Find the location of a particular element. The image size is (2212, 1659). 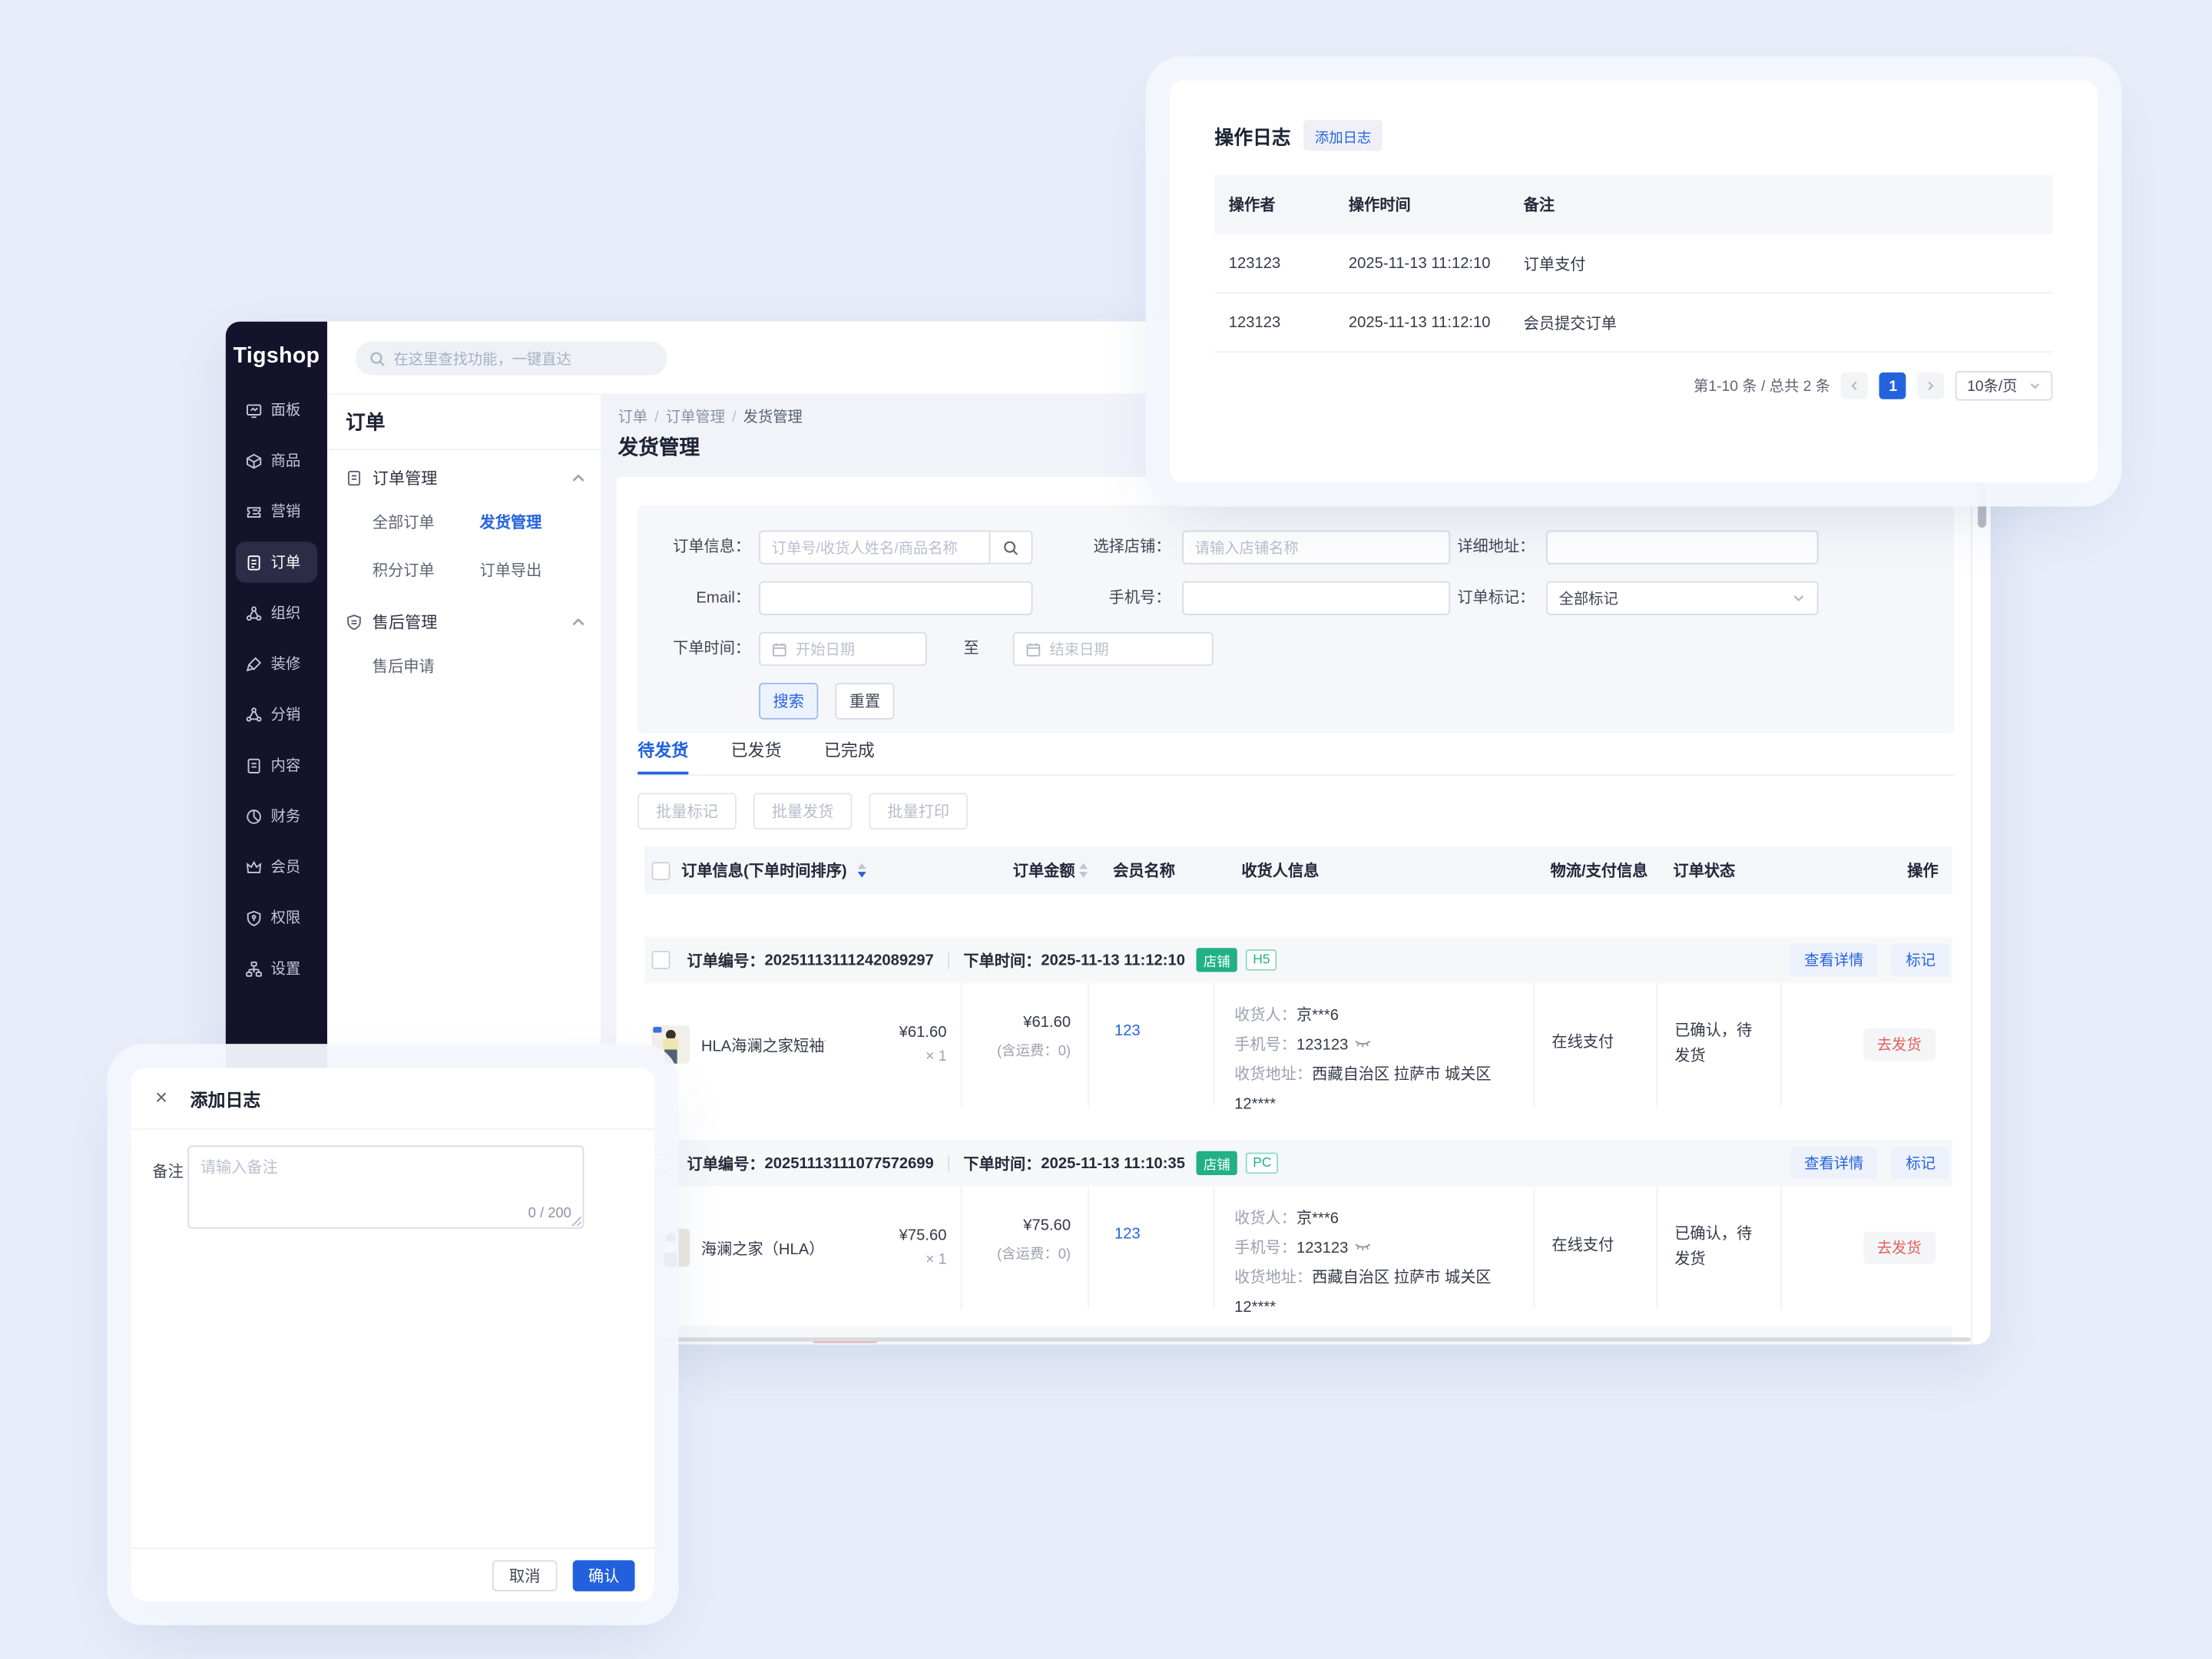

pagination-info: 第1-10 条 / 总共 2 条 is located at coordinates (1762, 387).